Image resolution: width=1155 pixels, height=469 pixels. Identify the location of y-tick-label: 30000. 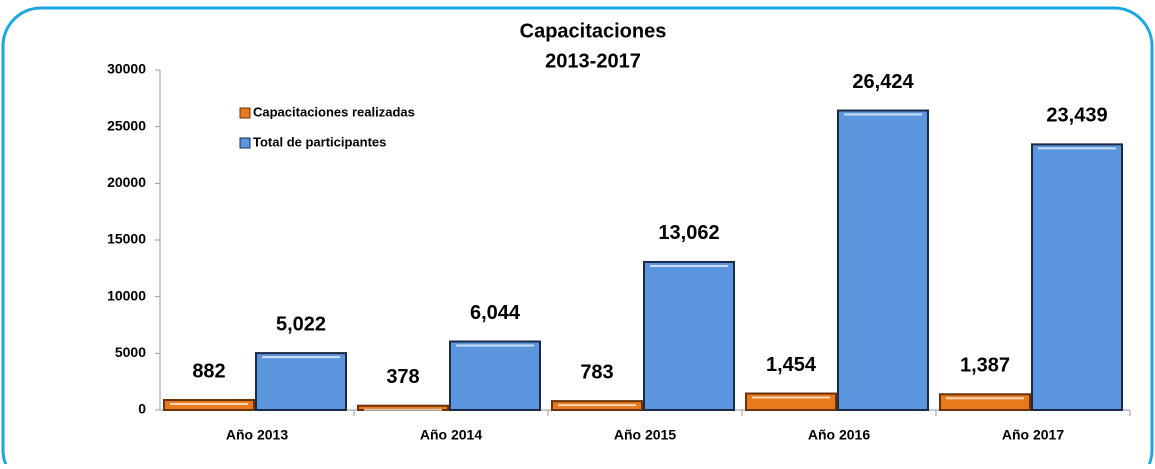
(126, 69).